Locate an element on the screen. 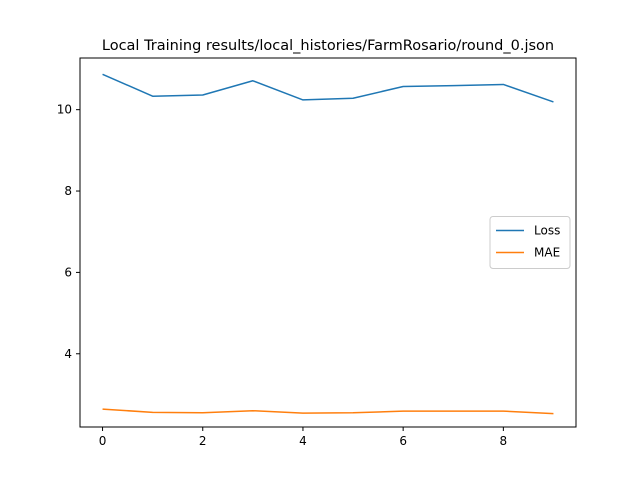 The width and height of the screenshot is (640, 480). x-axis: 0 2 4 6 8 is located at coordinates (303, 437).